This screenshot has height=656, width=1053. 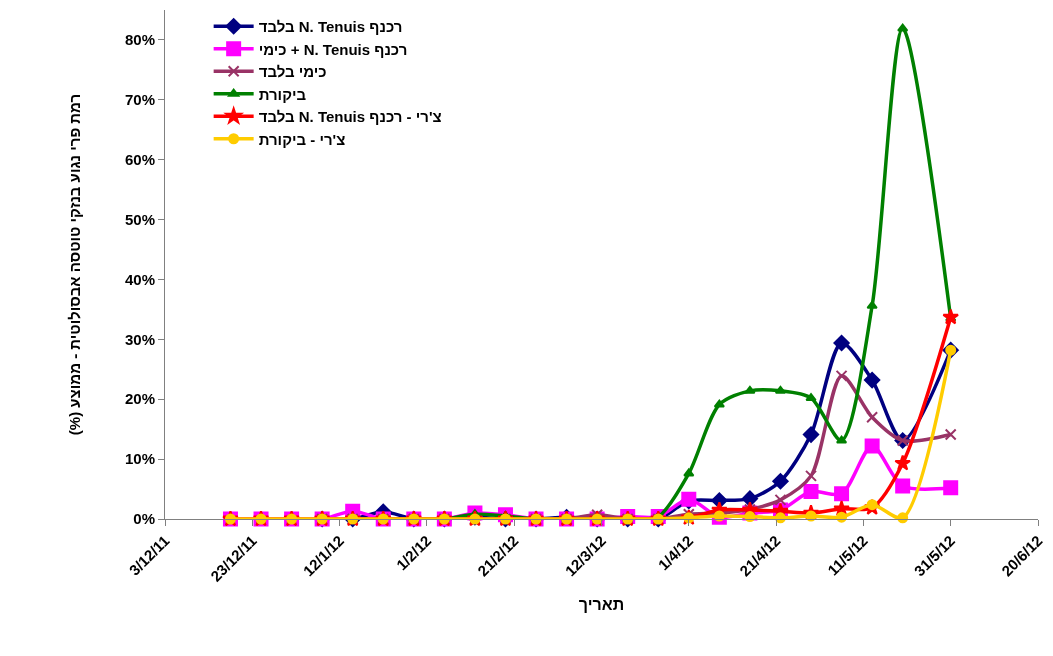 I want to click on y-tick-label: 50%, so click(x=139, y=219).